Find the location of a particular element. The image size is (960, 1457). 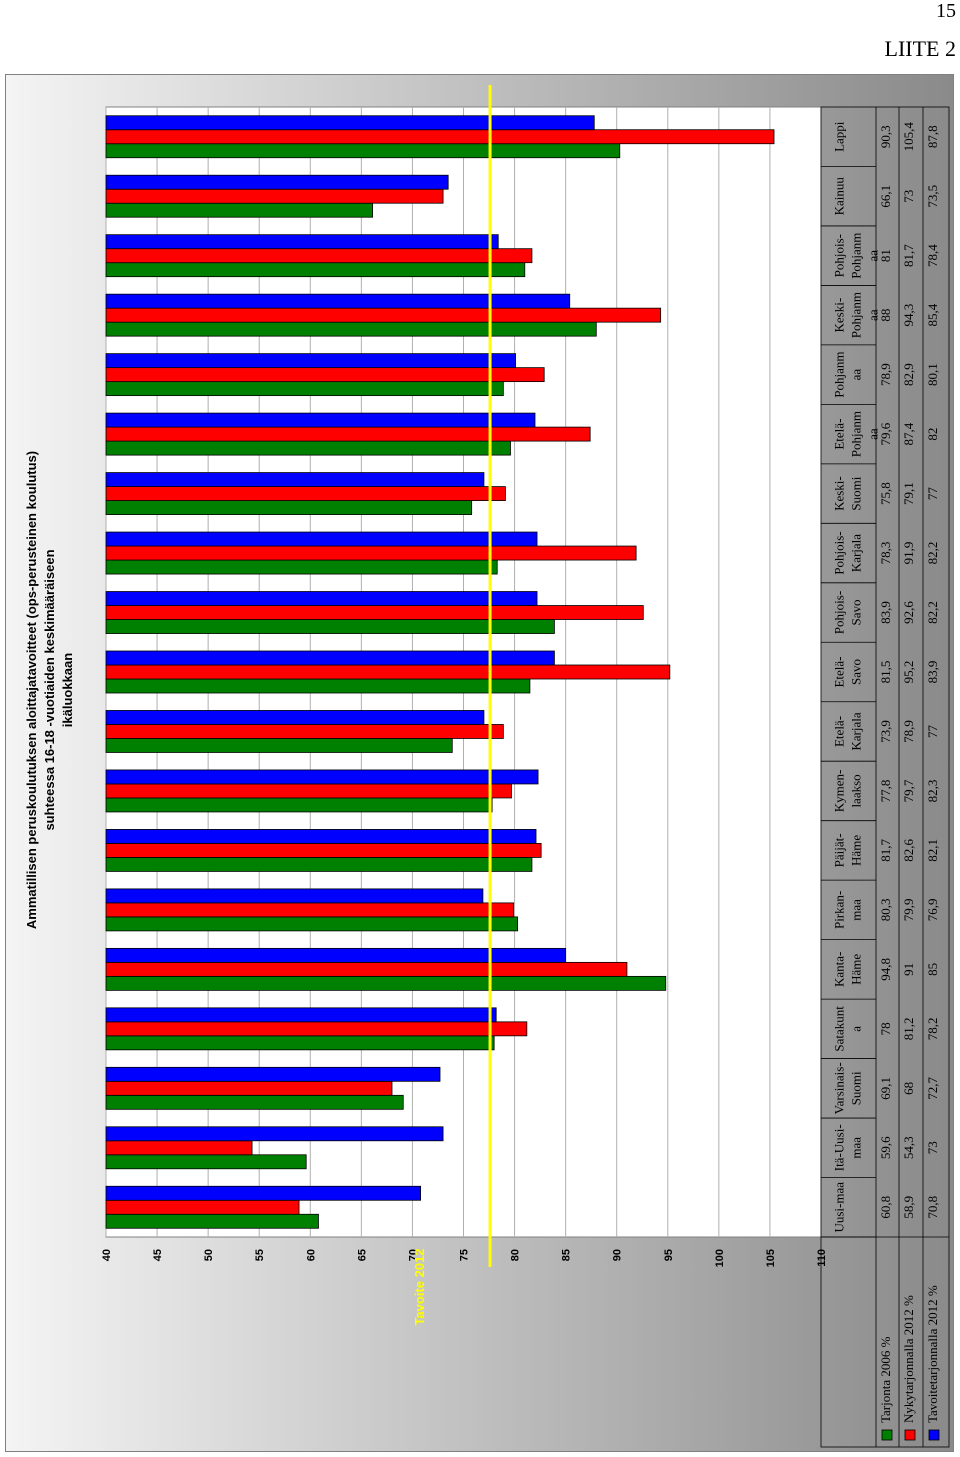

table-cell: 82,6 is located at coordinates (908, 850).